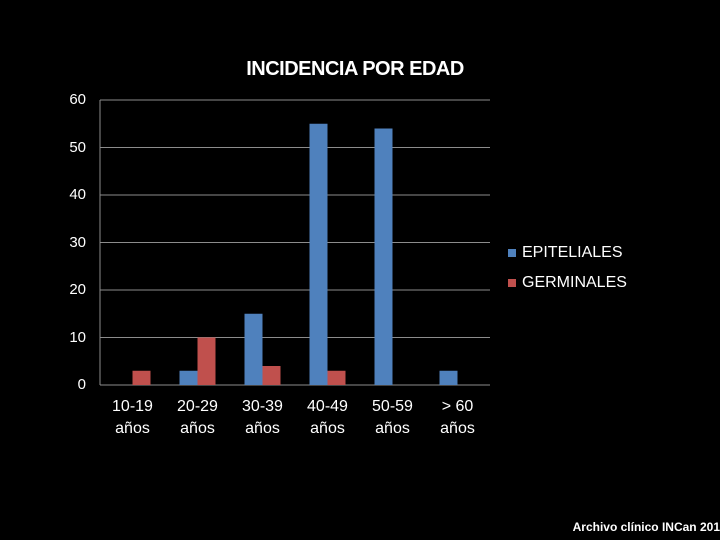 The width and height of the screenshot is (720, 540). I want to click on source-note: Archivo clínico INCan 201, so click(646, 527).